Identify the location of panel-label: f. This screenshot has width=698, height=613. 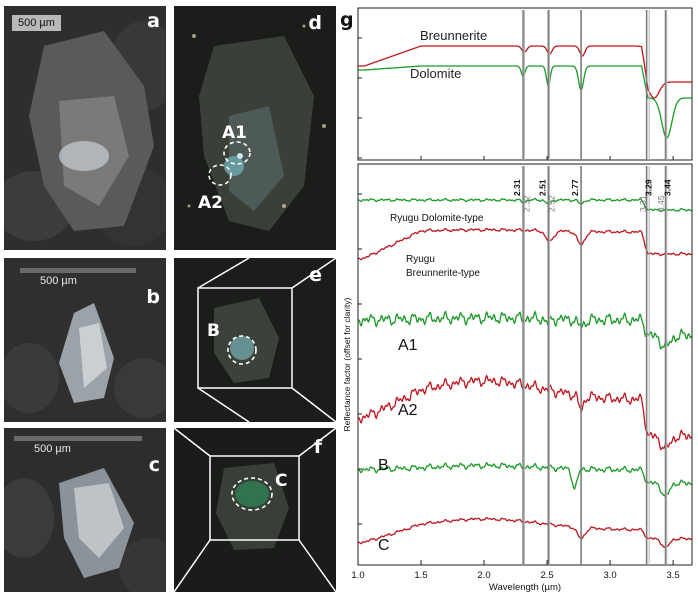
(317, 447).